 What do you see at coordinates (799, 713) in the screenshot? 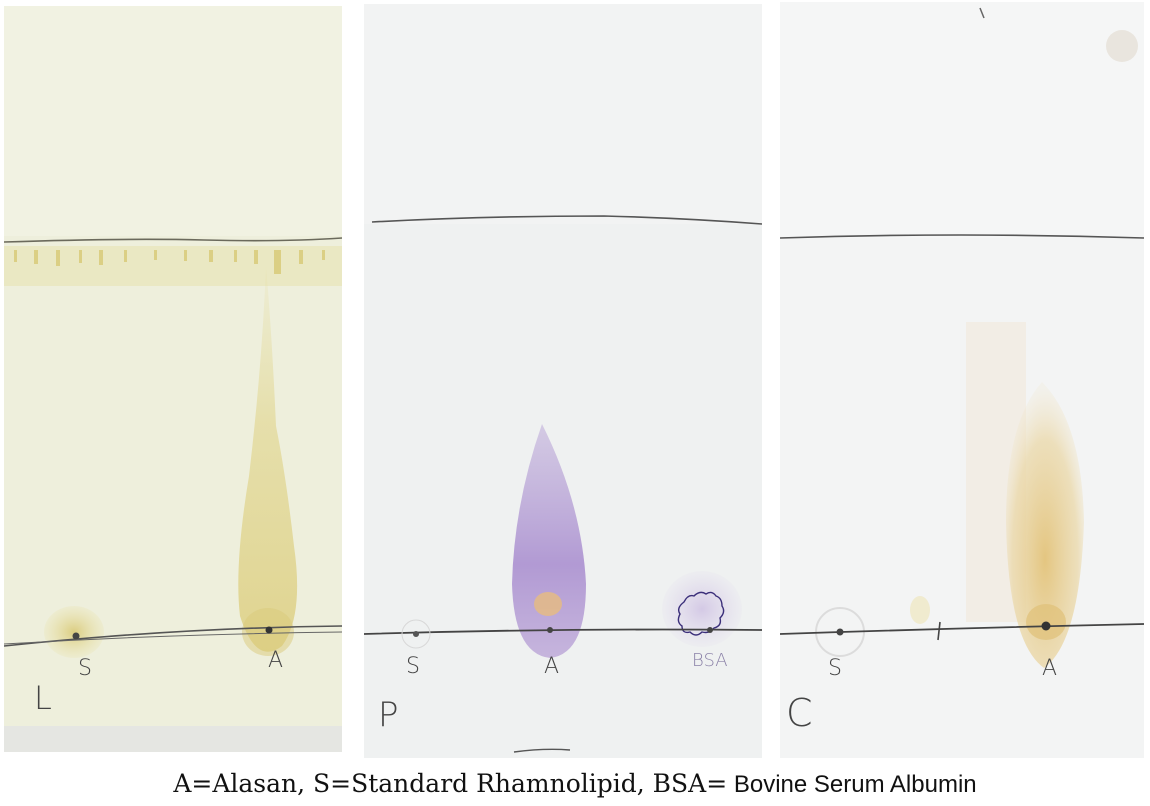
I see `plate-letter-c: C` at bounding box center [799, 713].